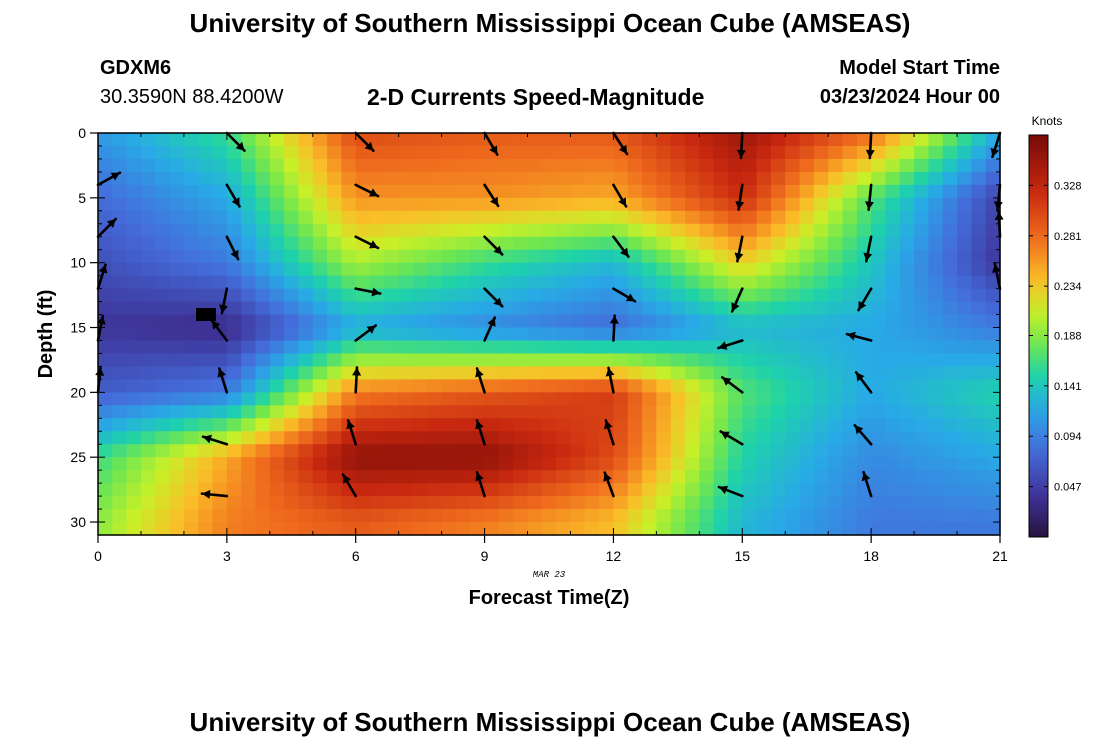 This screenshot has width=1100, height=750. I want to click on current-vector, so click(621, 247).